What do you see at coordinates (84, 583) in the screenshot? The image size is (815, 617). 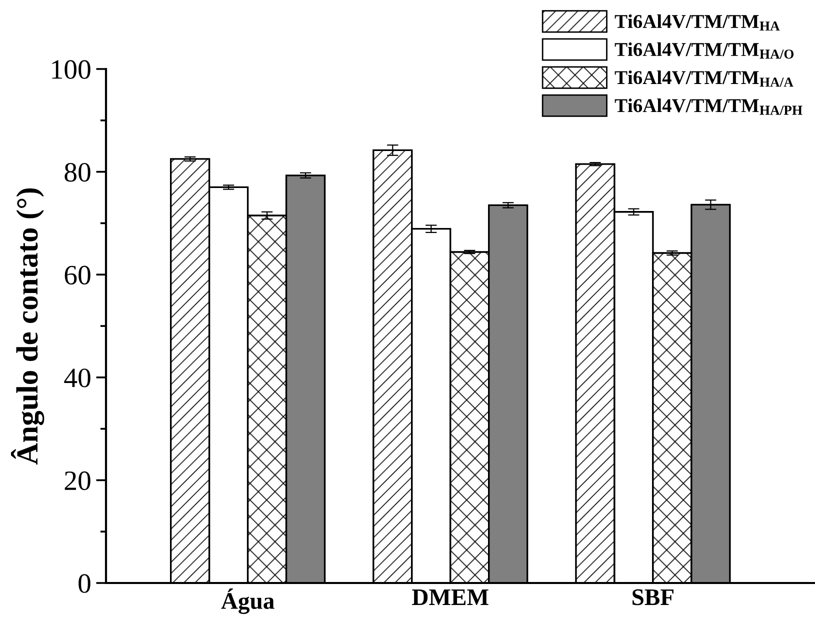 I see `y-tick-label: 0` at bounding box center [84, 583].